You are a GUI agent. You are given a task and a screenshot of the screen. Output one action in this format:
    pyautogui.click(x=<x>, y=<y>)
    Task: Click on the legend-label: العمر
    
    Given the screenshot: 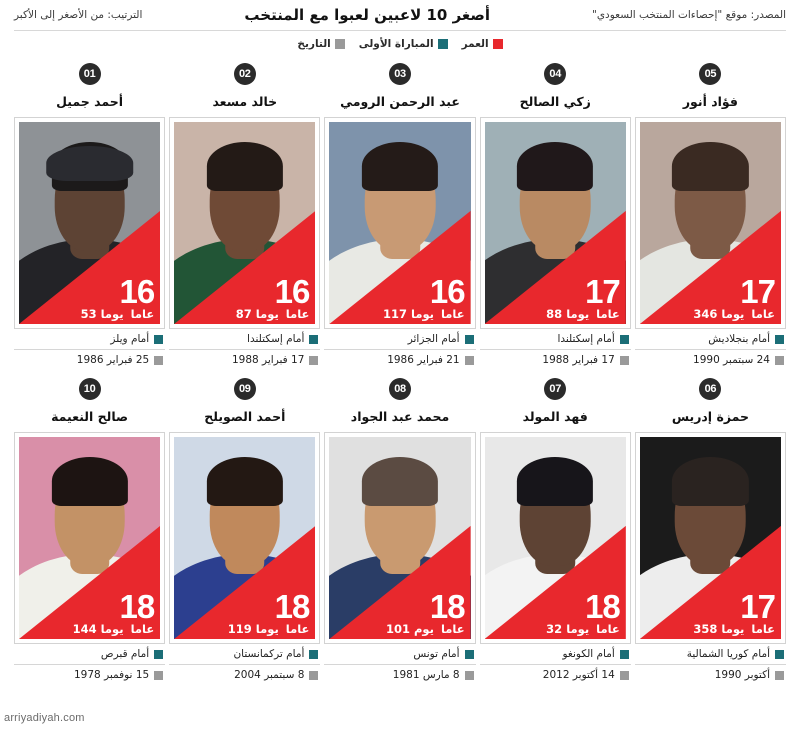 What is the action you would take?
    pyautogui.click(x=475, y=44)
    